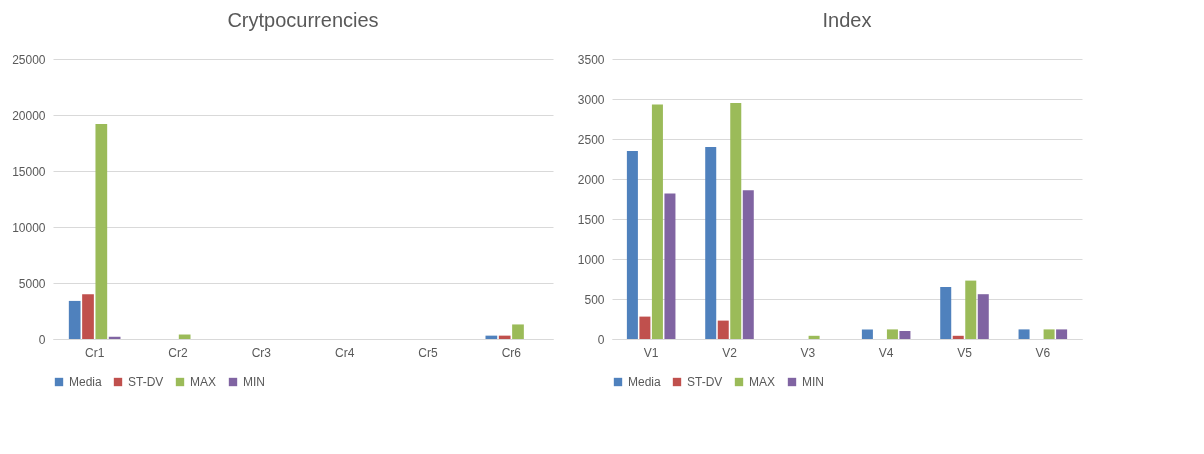 The image size is (1204, 454). I want to click on x-tick-label: Cr2, so click(178, 352).